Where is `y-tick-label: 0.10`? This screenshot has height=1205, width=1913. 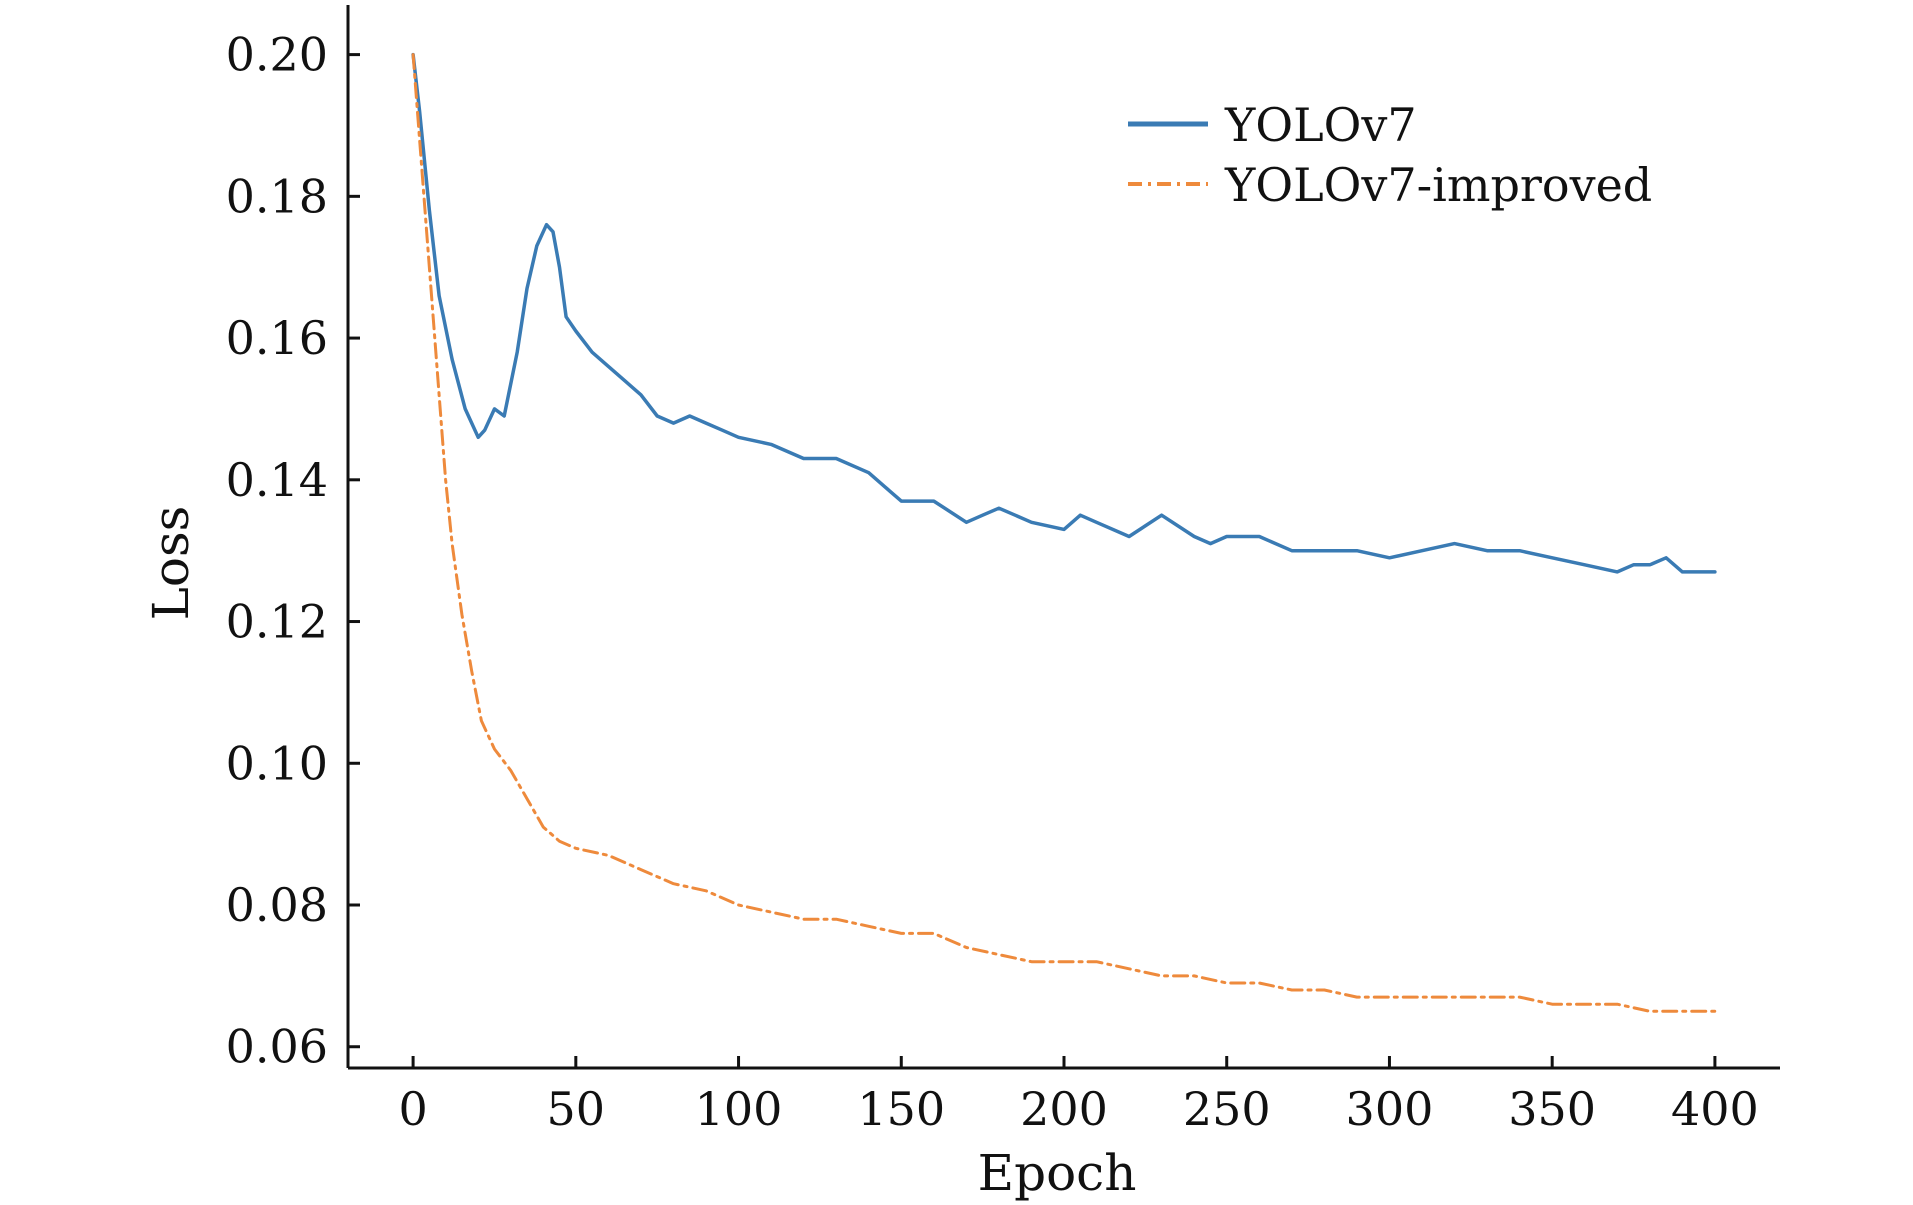 y-tick-label: 0.10 is located at coordinates (277, 763).